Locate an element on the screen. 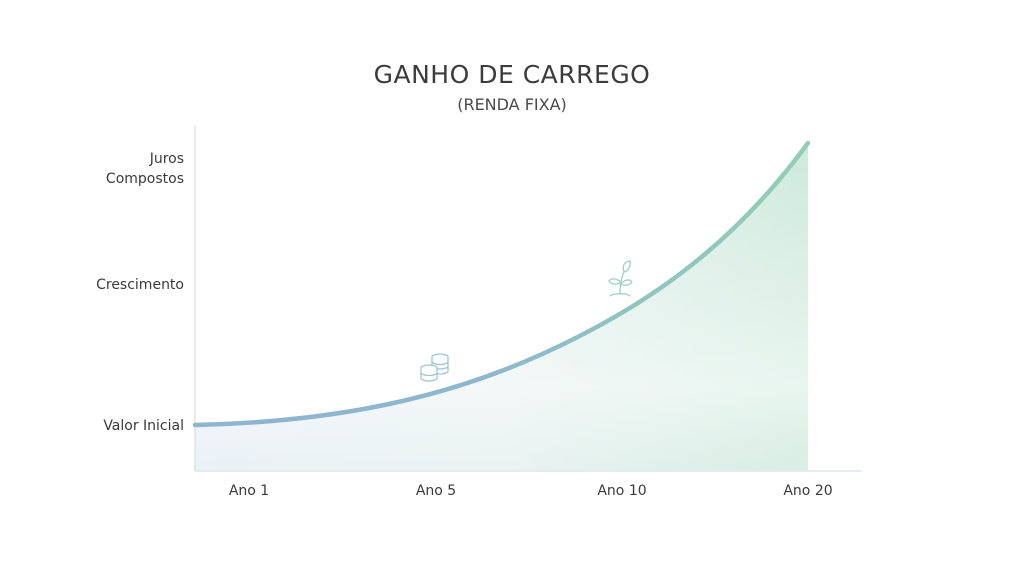  y-label-valor-inicial: Valor Inicial is located at coordinates (143, 426).